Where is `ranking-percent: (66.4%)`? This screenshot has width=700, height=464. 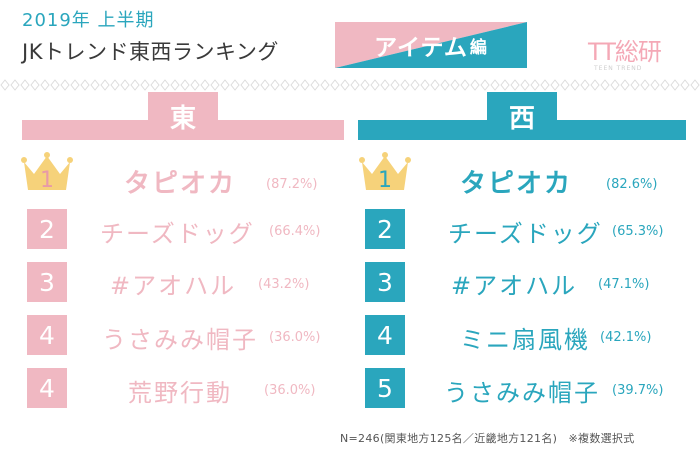
ranking-percent: (66.4%) is located at coordinates (295, 231).